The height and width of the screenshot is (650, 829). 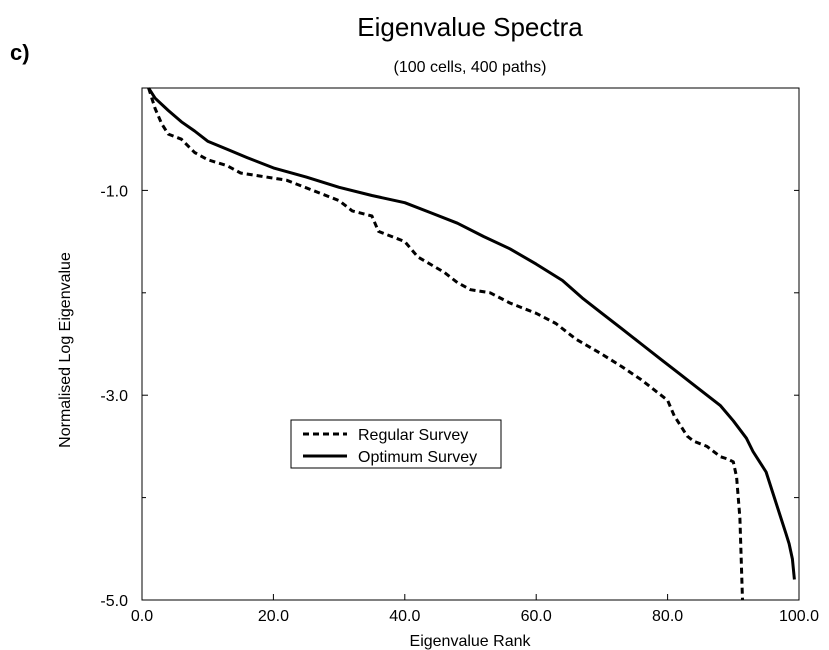 What do you see at coordinates (470, 67) in the screenshot?
I see `chart-subtitle: (100 cells, 400 paths)` at bounding box center [470, 67].